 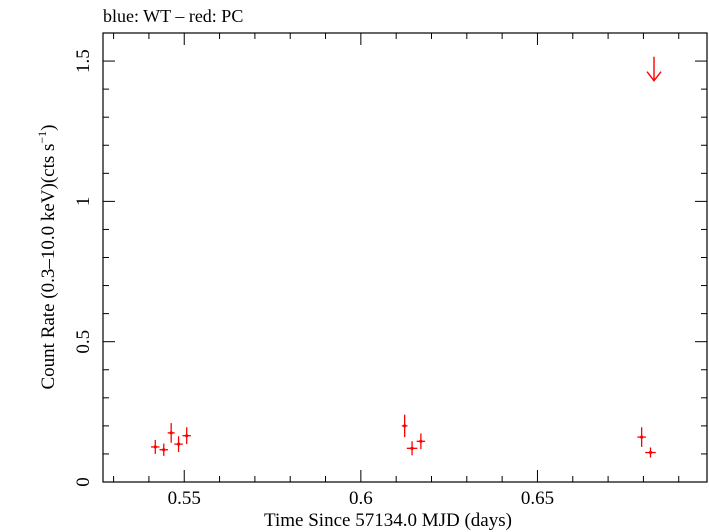 I want to click on upper-limit-arrow, so click(x=654, y=69).